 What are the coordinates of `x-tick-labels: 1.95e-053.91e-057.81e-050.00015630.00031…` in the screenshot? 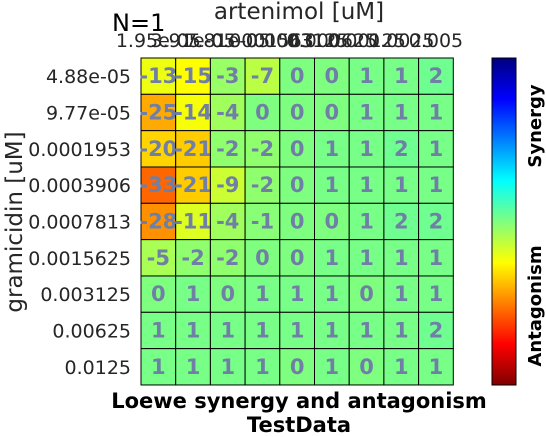 It's located at (289, 41).